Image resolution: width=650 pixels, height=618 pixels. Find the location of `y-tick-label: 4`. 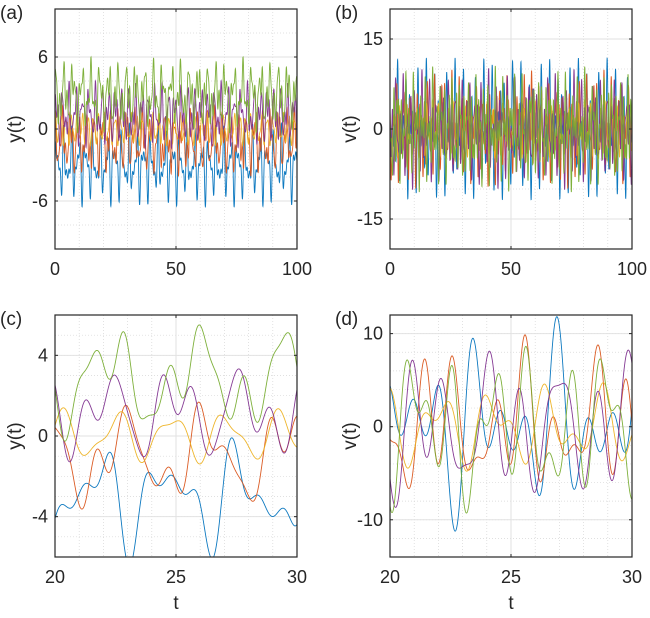

y-tick-label: 4 is located at coordinates (43, 355).